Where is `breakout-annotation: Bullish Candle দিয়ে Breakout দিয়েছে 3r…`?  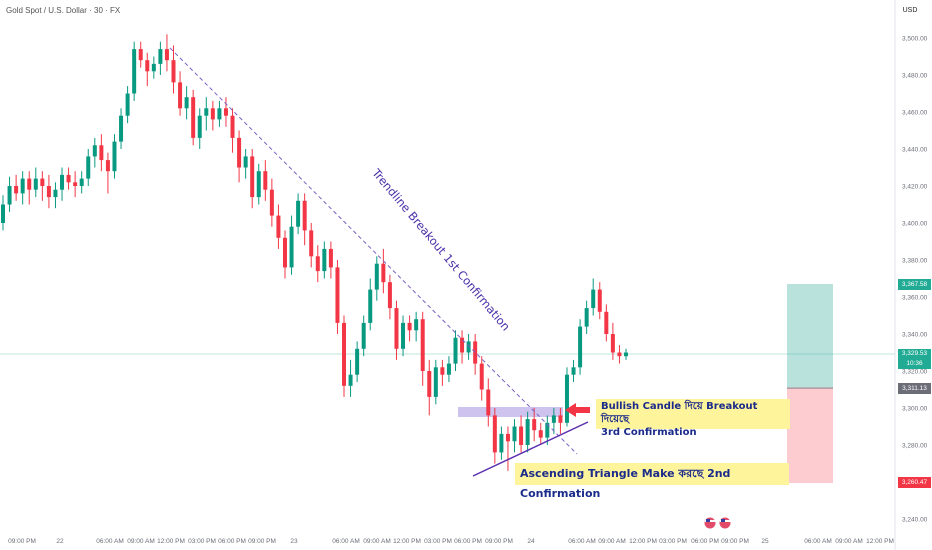 breakout-annotation: Bullish Candle দিয়ে Breakout দিয়েছে 3r… is located at coordinates (693, 418).